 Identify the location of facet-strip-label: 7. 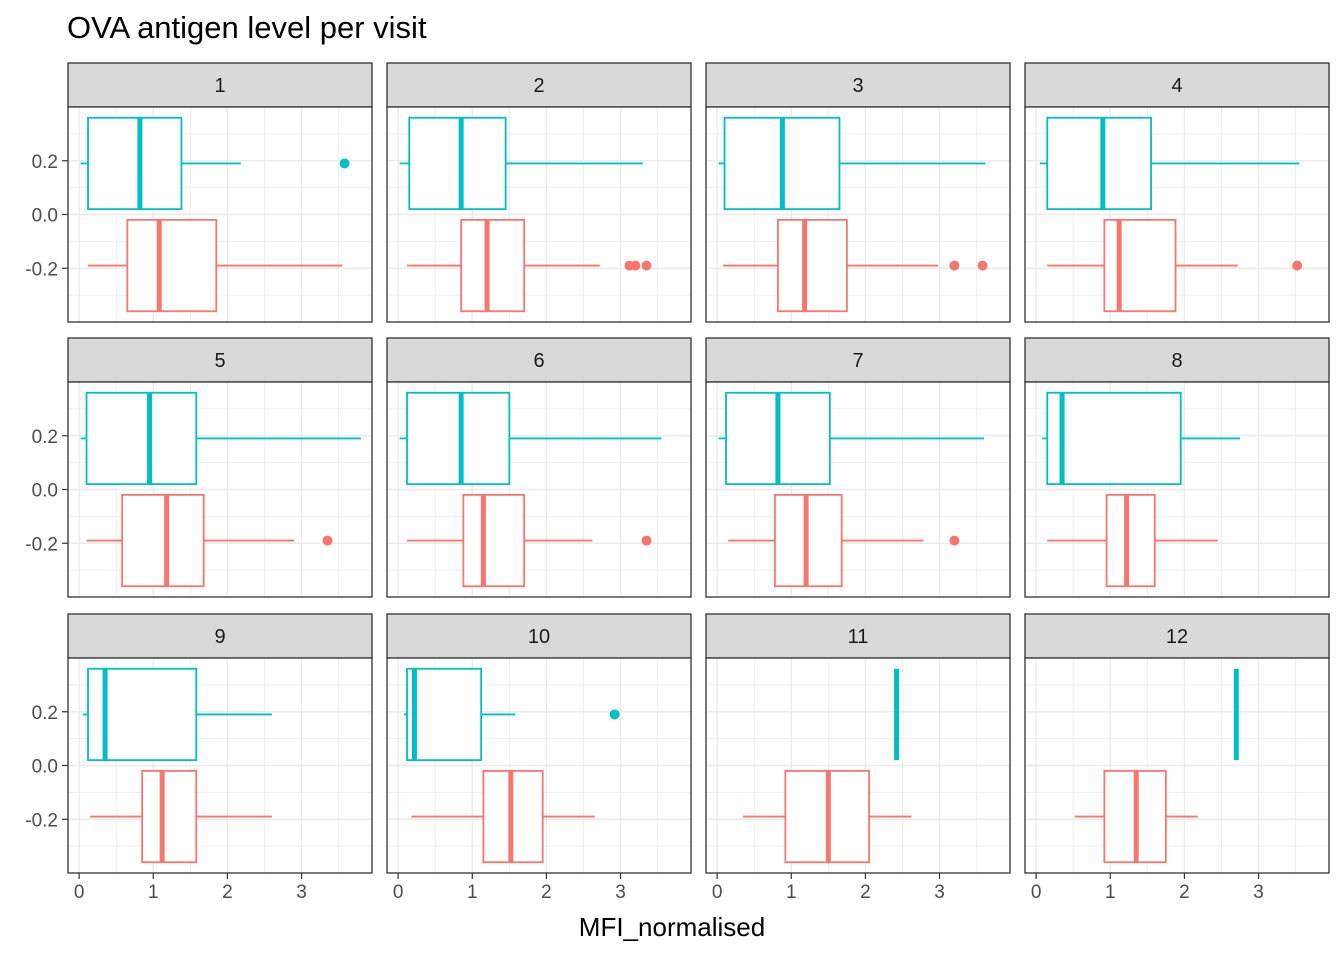
(857, 361).